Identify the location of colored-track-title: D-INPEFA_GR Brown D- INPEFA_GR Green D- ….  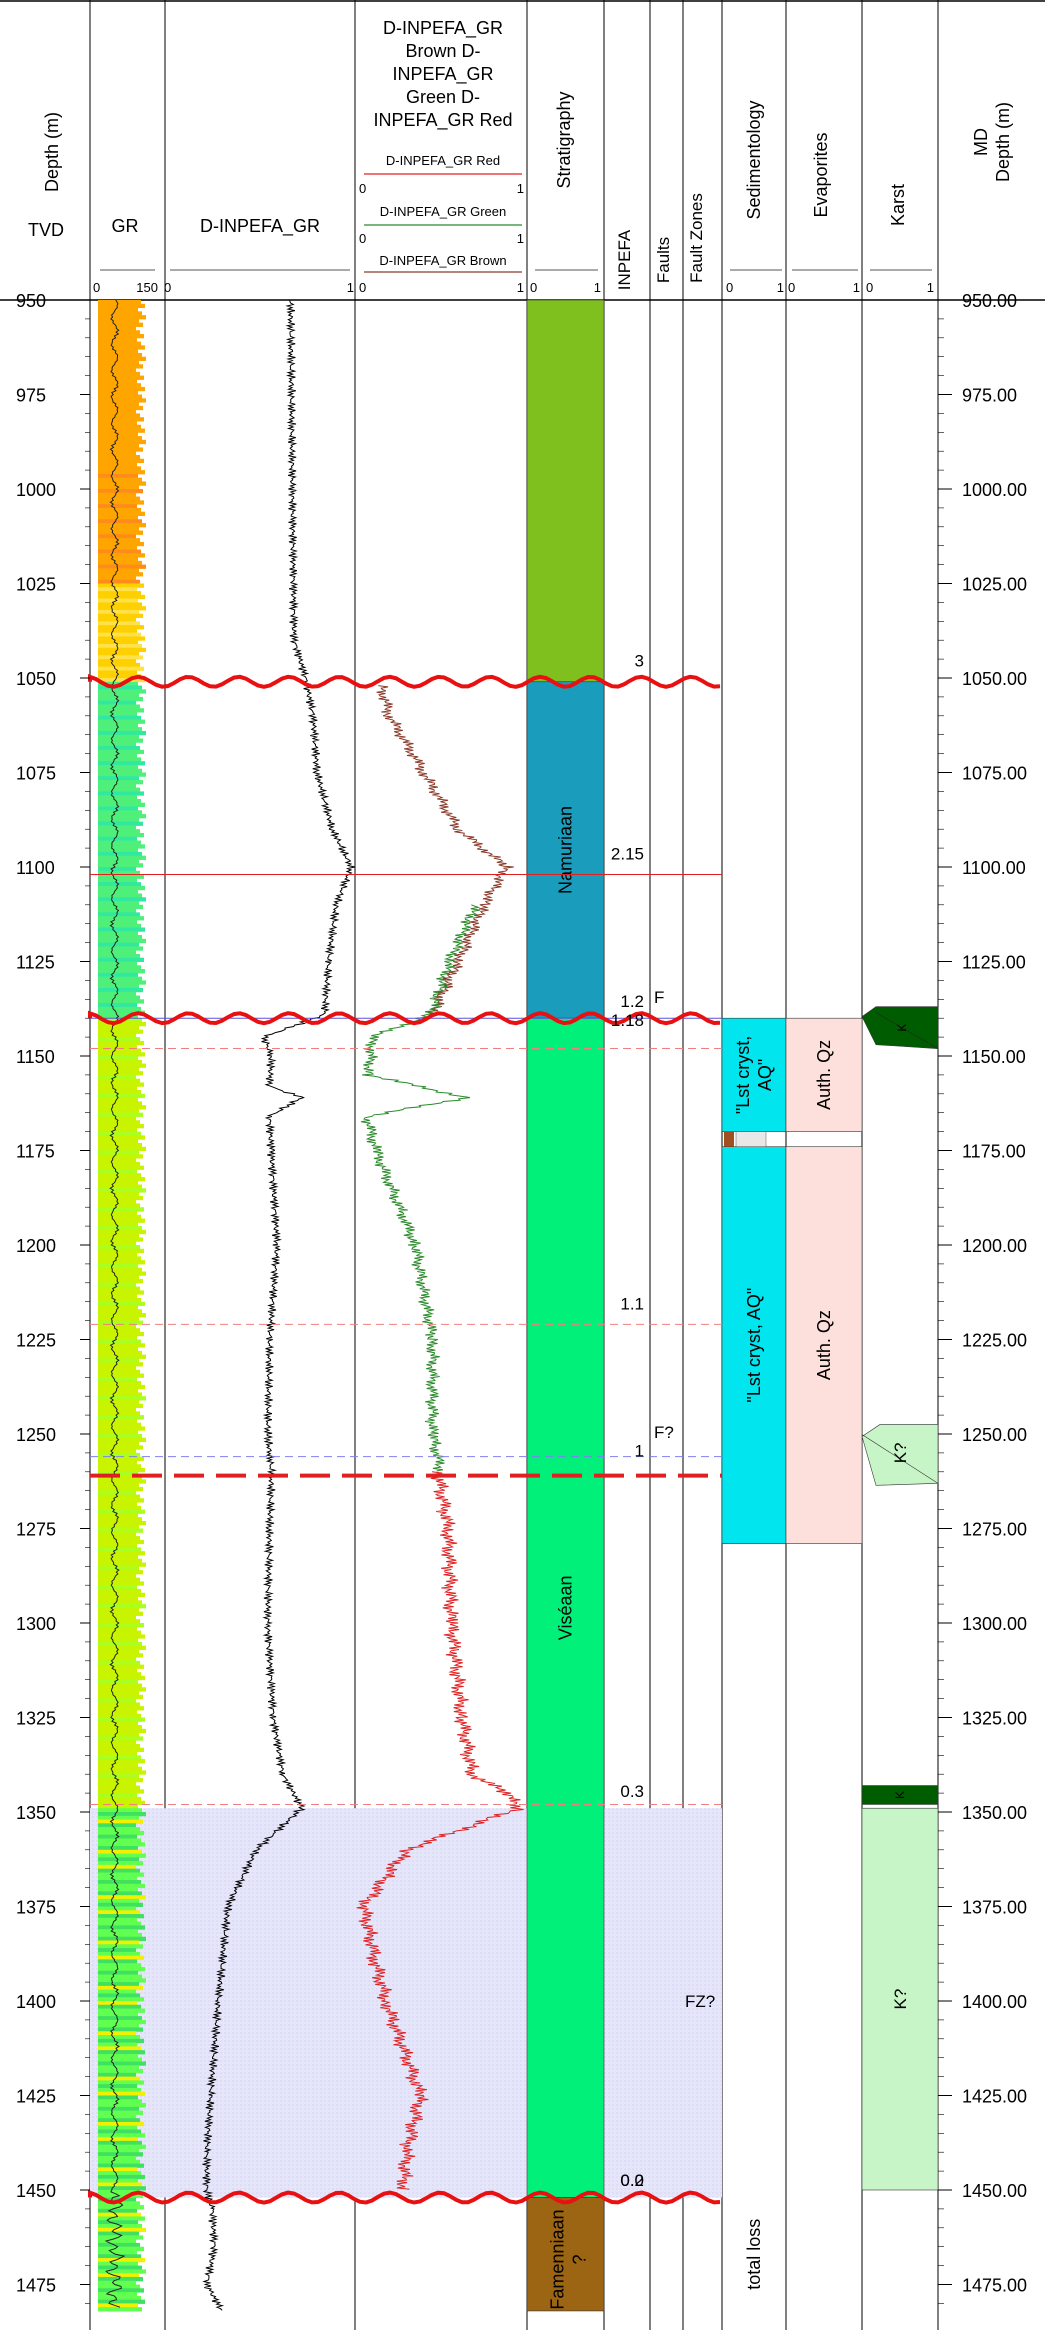
(442, 74).